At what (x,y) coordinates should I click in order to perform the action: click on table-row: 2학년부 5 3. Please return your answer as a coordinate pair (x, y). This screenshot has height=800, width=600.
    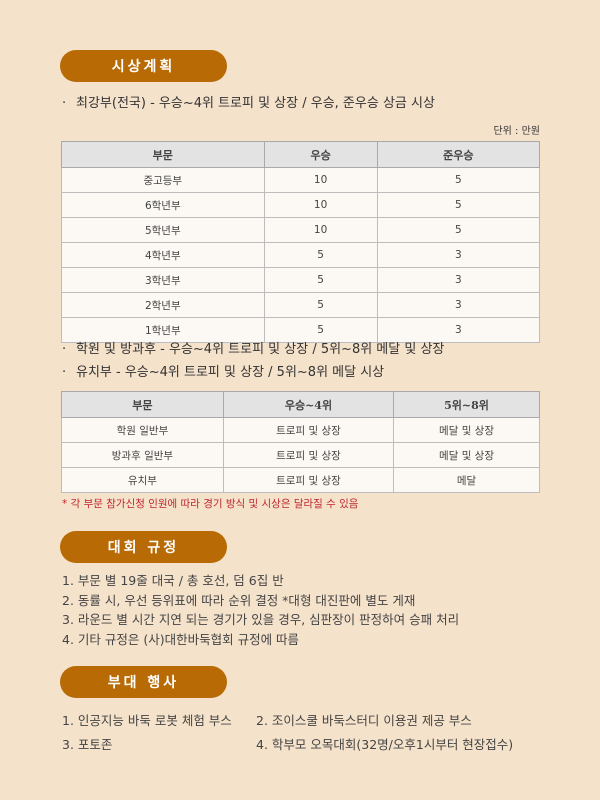
    Looking at the image, I should click on (301, 305).